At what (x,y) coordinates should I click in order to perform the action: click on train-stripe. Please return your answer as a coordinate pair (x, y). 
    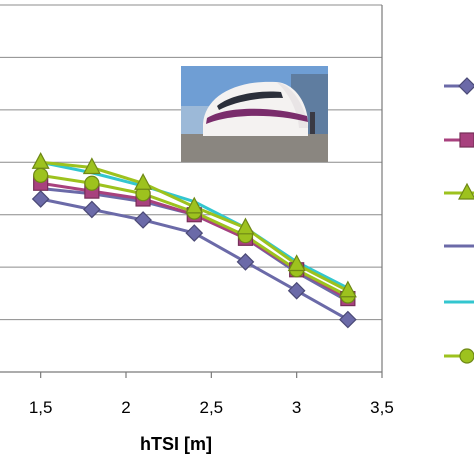
    Looking at the image, I should click on (257, 116).